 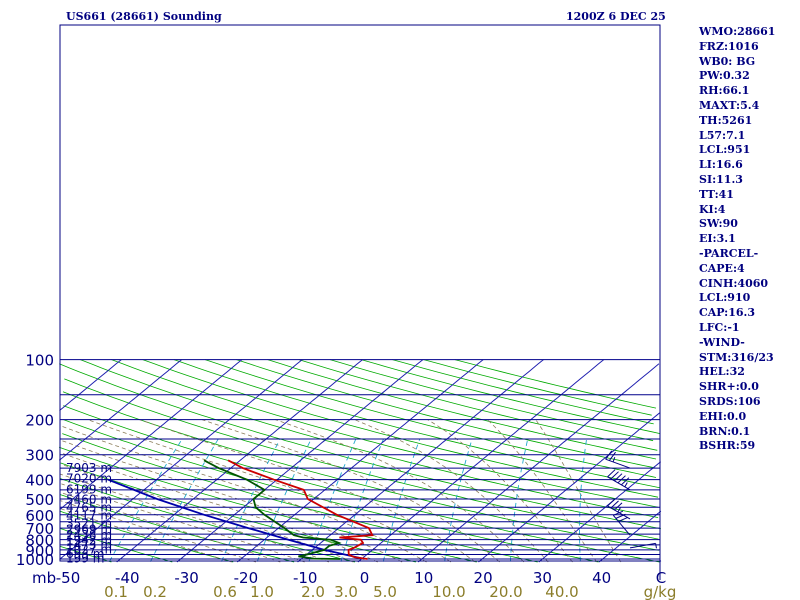 I want to click on stability-index: CINH:4060, so click(x=734, y=283).